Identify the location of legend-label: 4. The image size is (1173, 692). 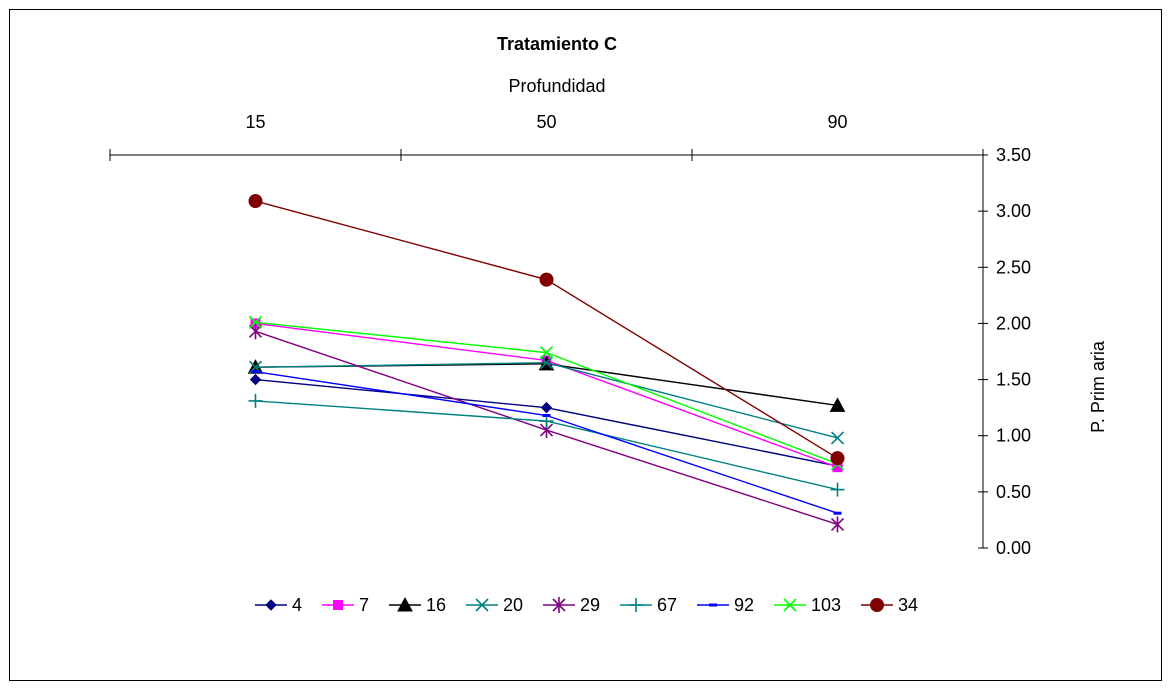
(297, 605).